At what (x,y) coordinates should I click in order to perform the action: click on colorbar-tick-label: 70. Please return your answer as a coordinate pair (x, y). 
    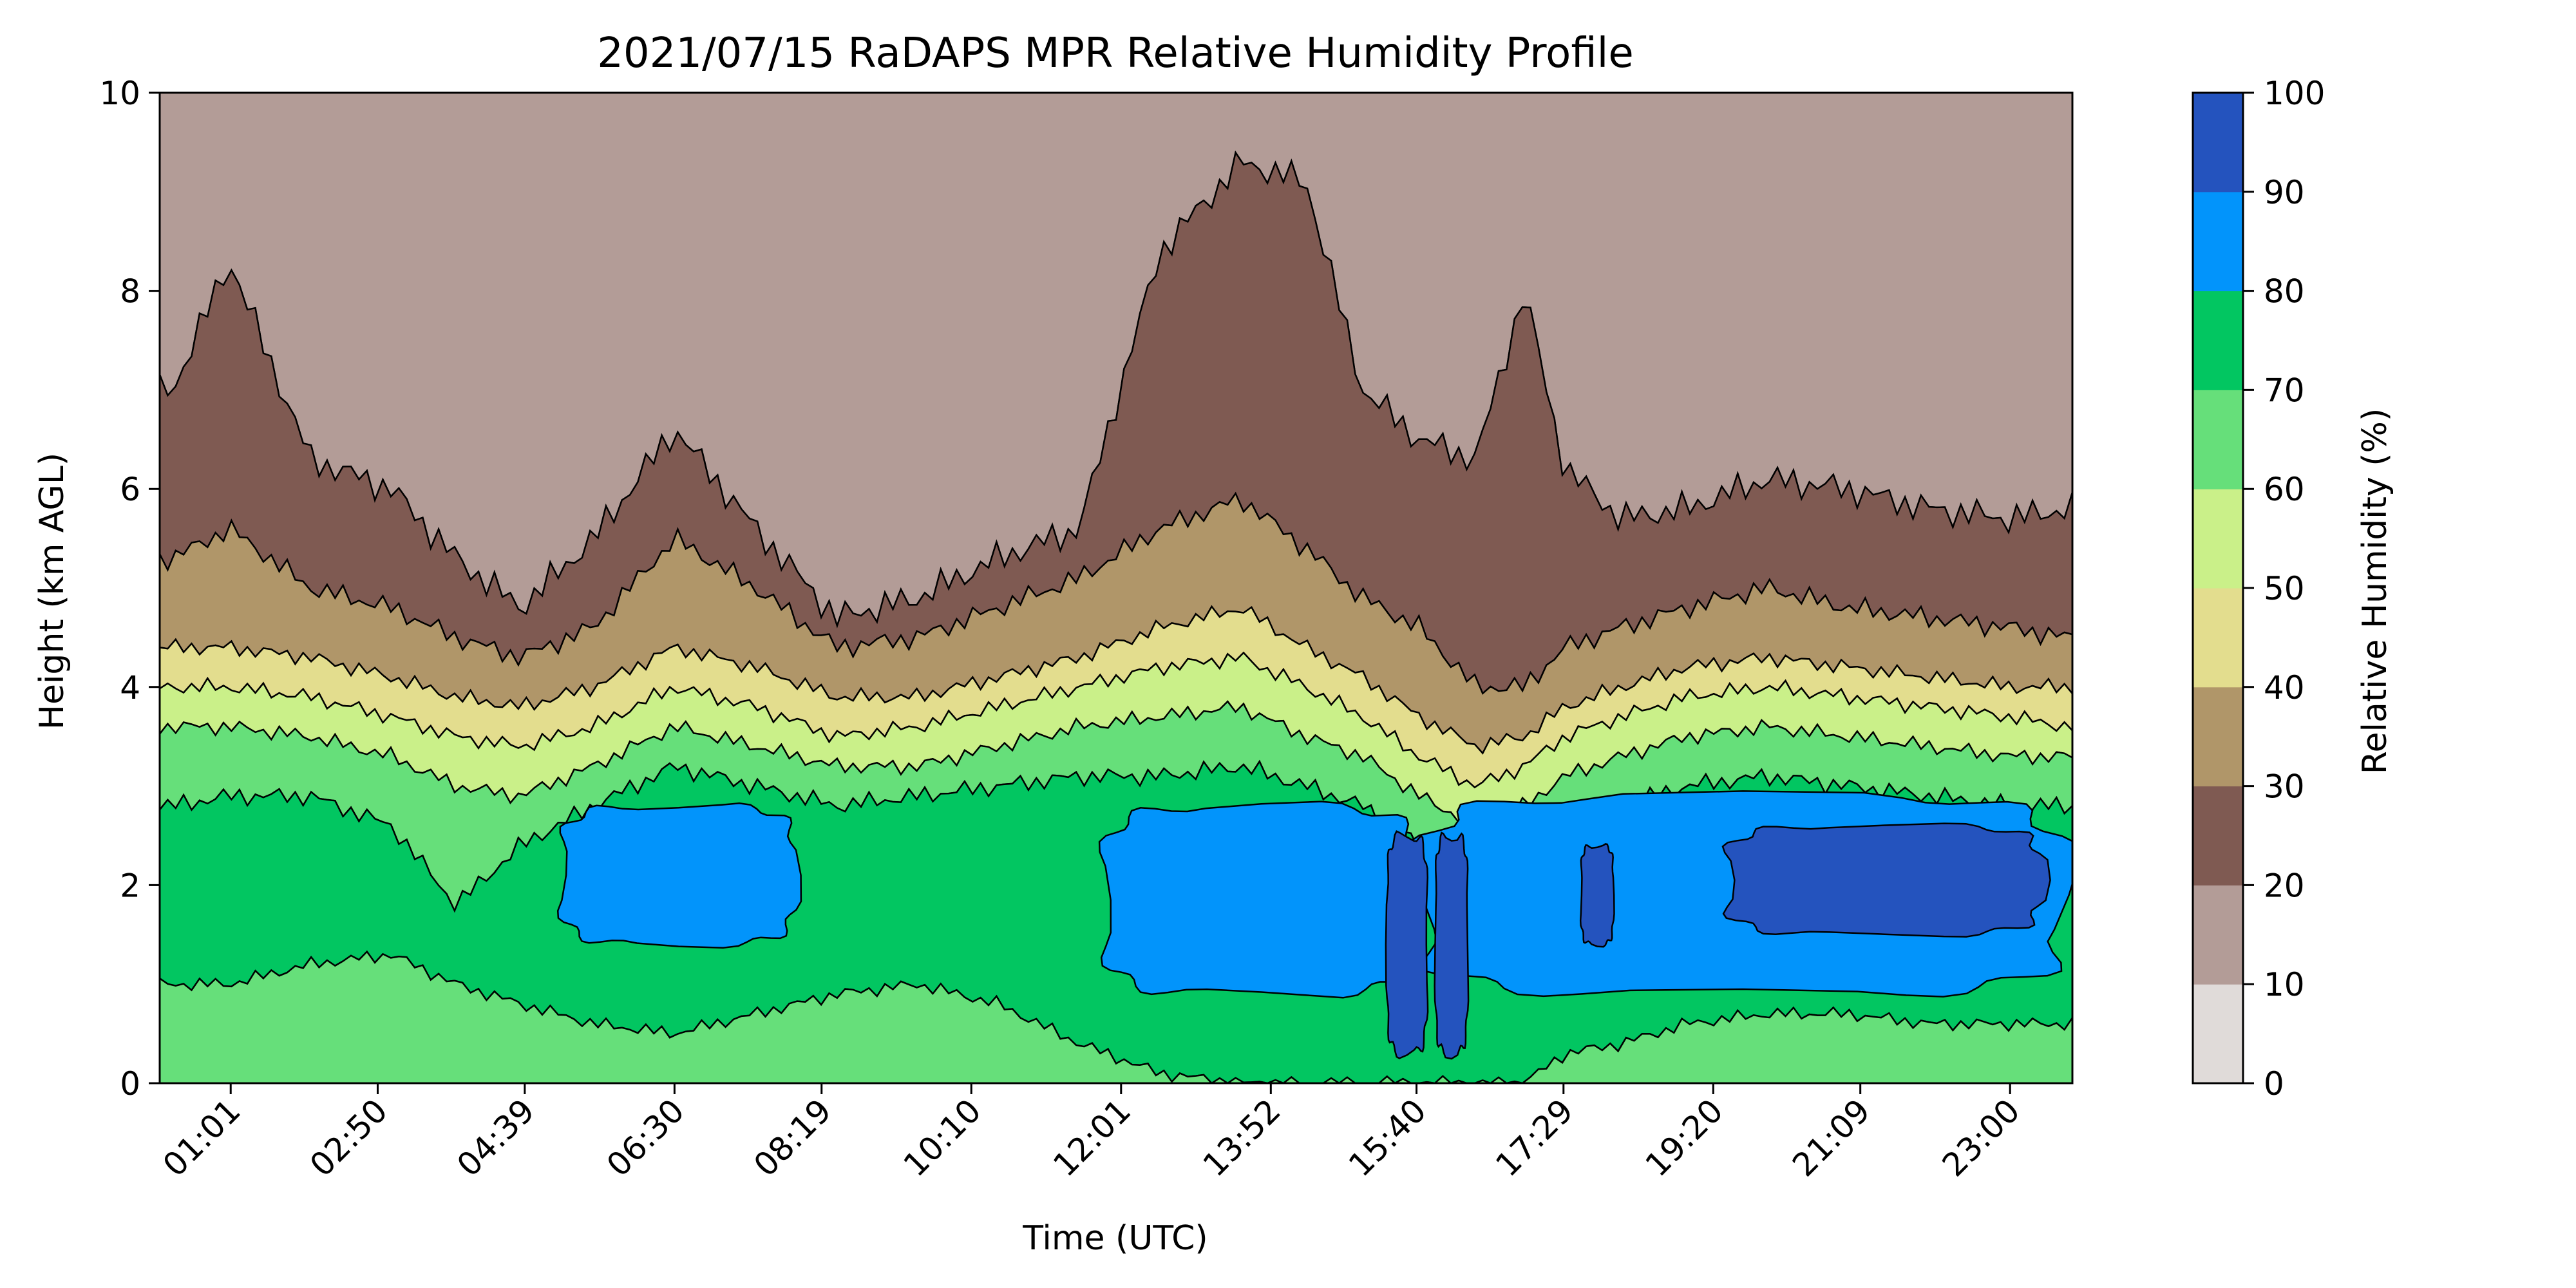
    Looking at the image, I should click on (2284, 390).